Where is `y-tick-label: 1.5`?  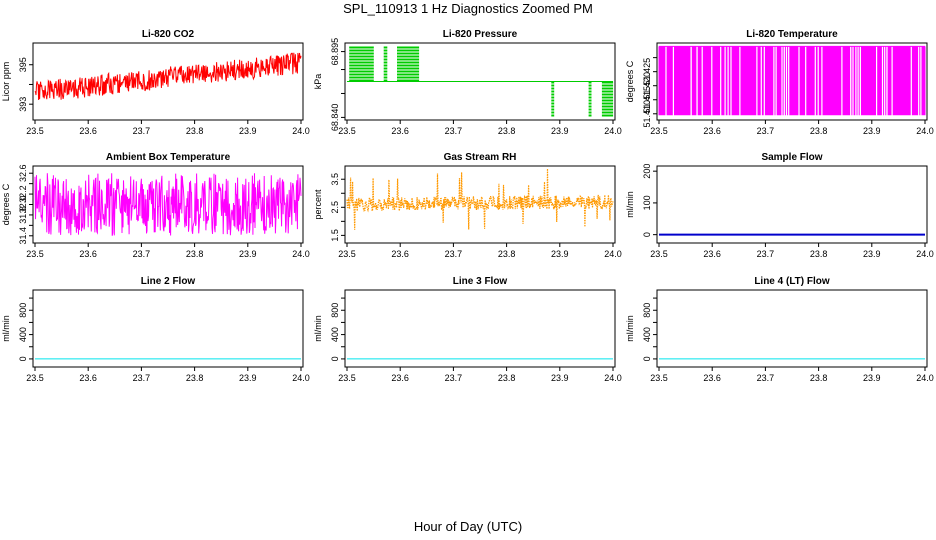
y-tick-label: 1.5 is located at coordinates (335, 235).